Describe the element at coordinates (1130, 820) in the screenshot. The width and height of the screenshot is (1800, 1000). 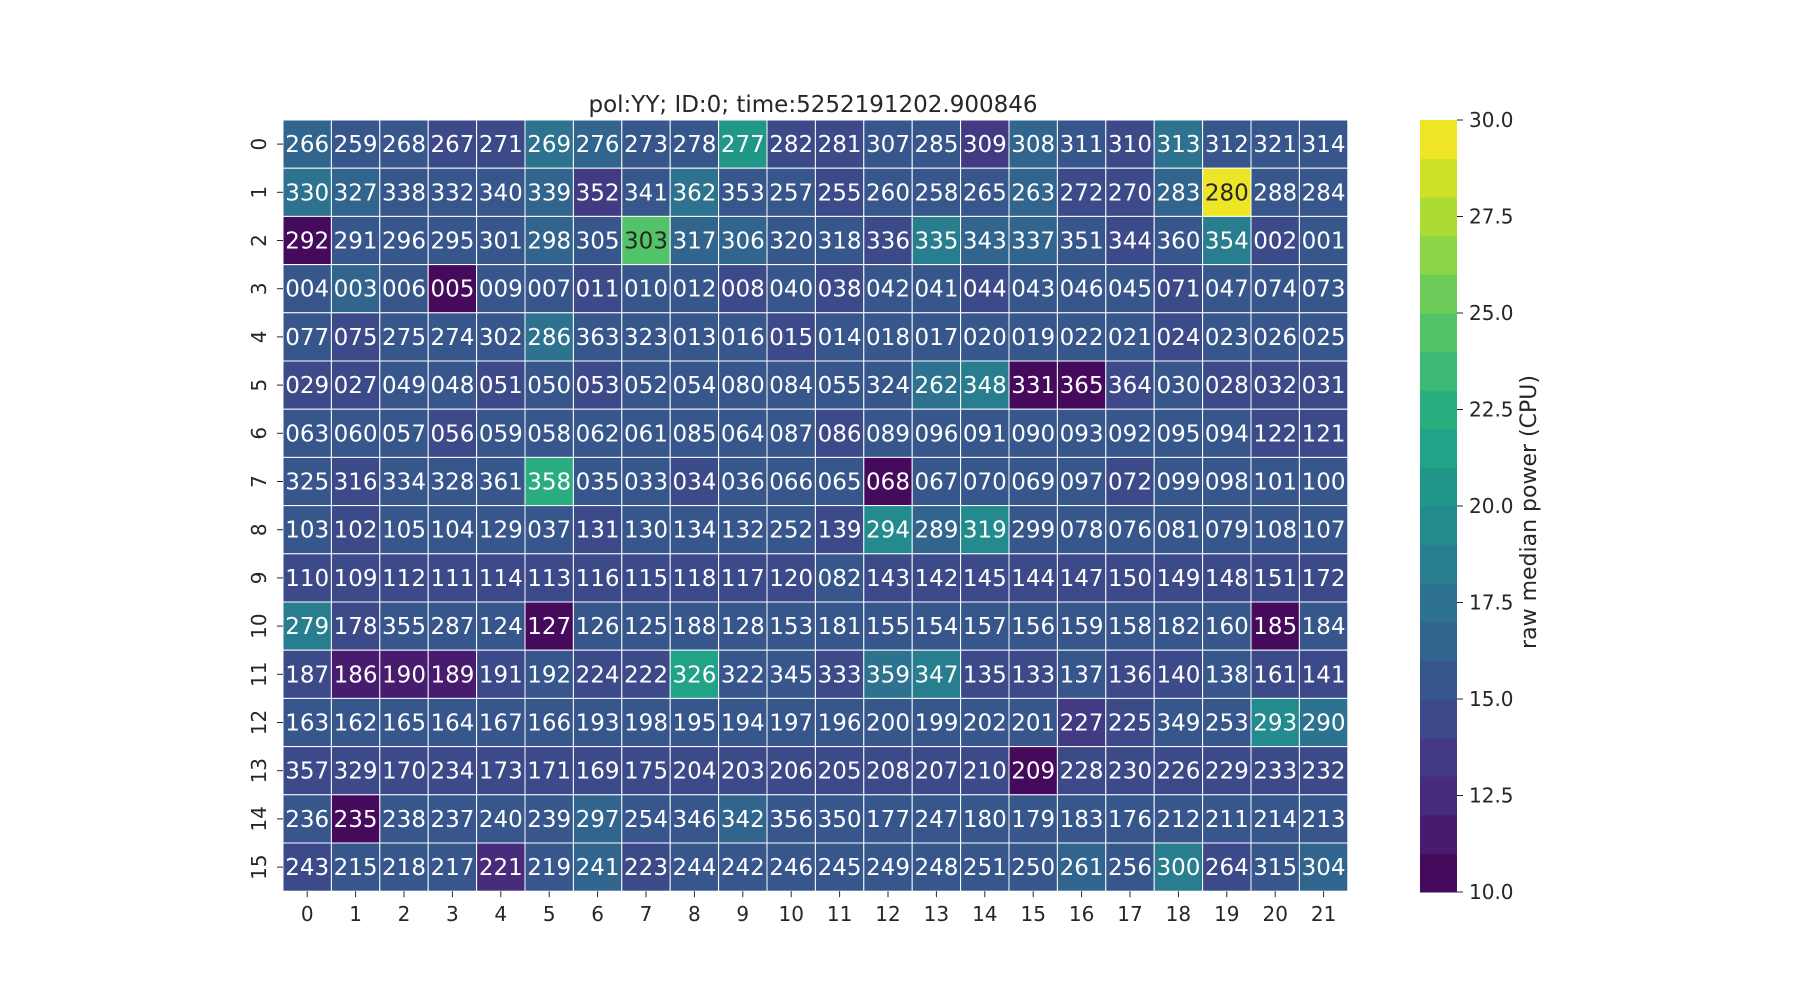
I see `cell-annotation: 176` at that location.